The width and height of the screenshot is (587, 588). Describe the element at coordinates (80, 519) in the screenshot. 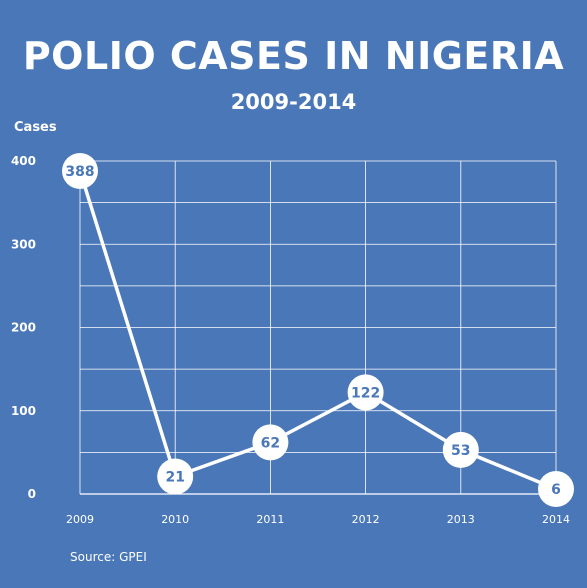

I see `x-tick-label: 2009` at that location.